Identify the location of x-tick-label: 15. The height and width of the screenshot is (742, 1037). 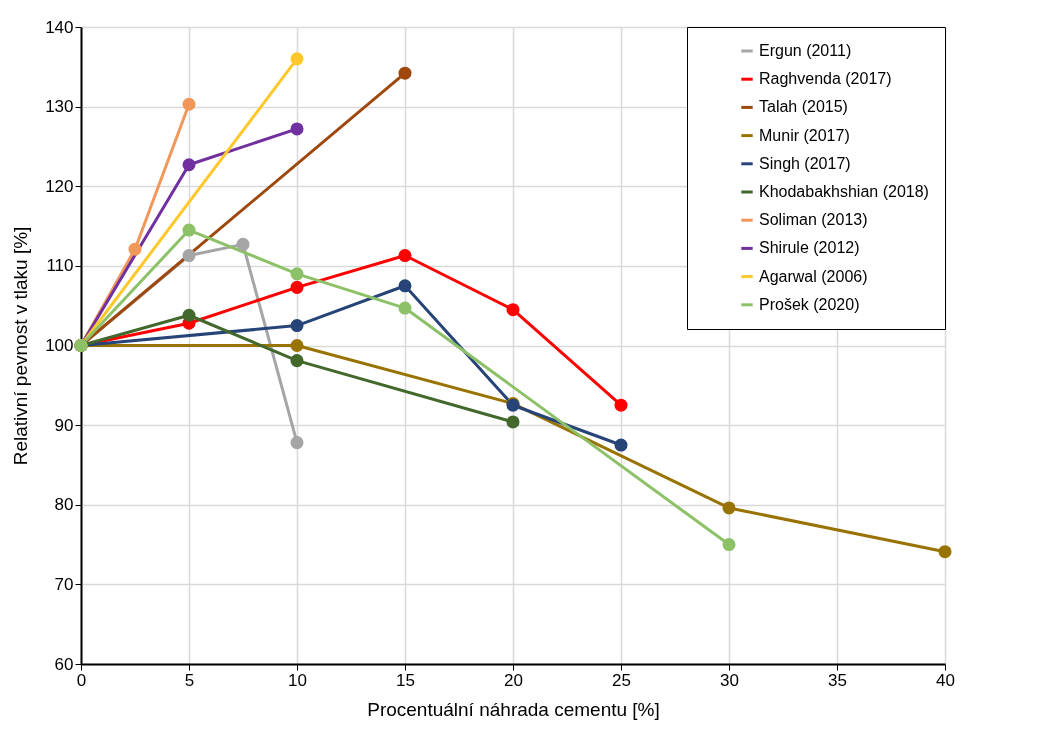
(405, 680).